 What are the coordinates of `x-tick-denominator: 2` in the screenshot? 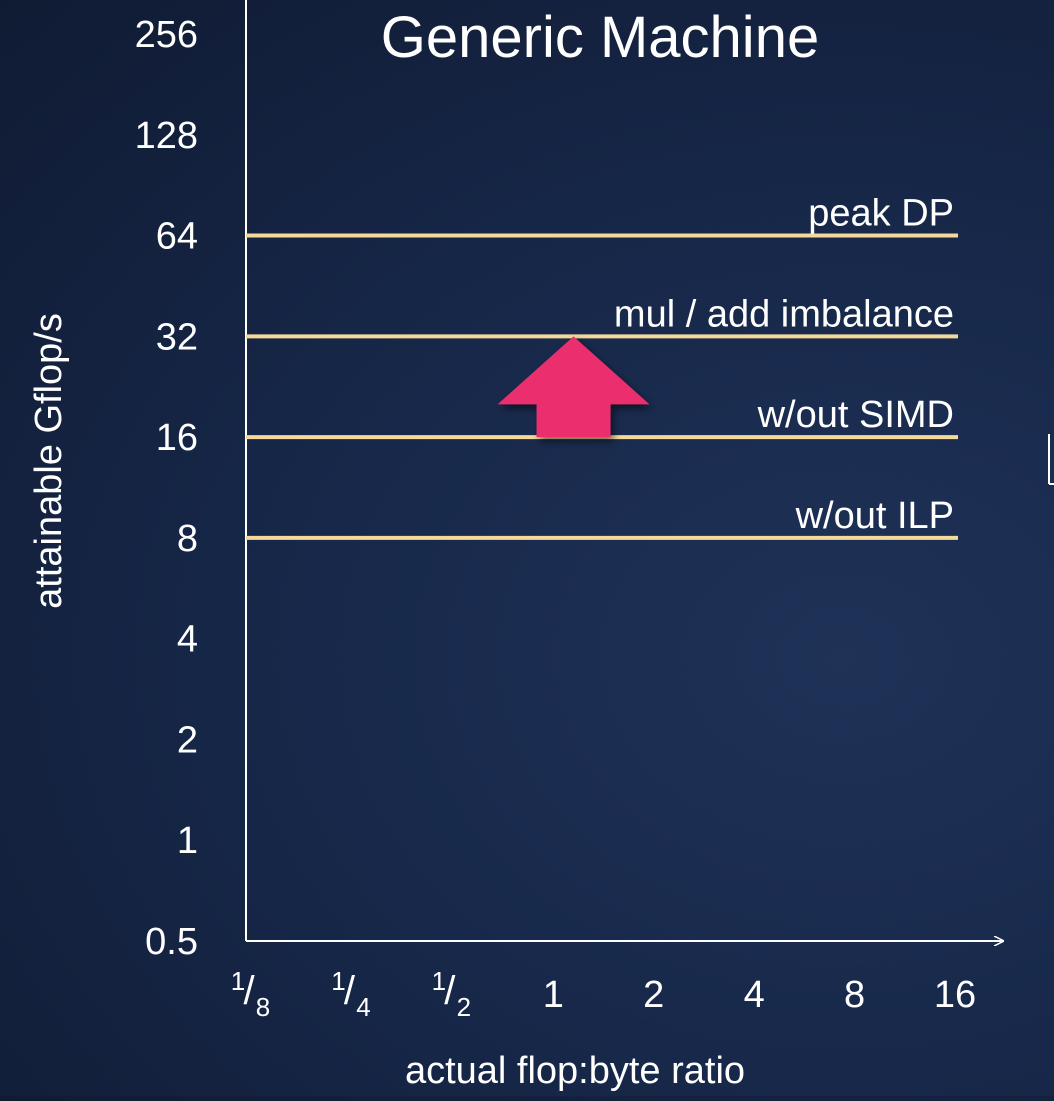 It's located at (464, 1007).